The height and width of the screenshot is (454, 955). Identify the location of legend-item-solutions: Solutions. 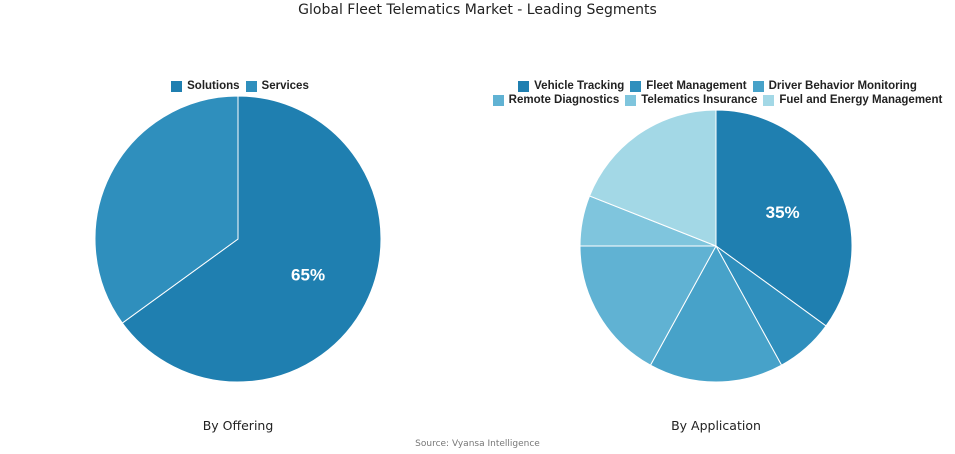
(205, 86).